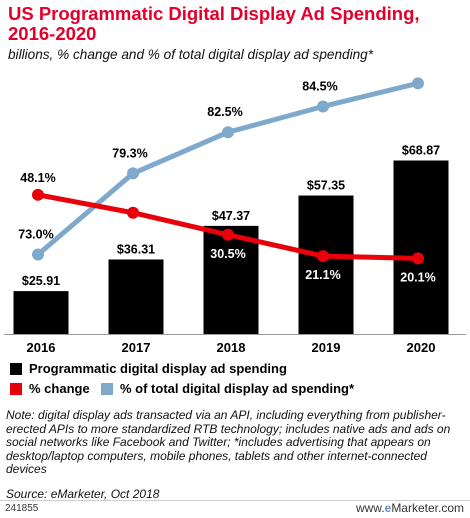 The height and width of the screenshot is (518, 470). I want to click on change-label-2020: 20.1%, so click(417, 277).